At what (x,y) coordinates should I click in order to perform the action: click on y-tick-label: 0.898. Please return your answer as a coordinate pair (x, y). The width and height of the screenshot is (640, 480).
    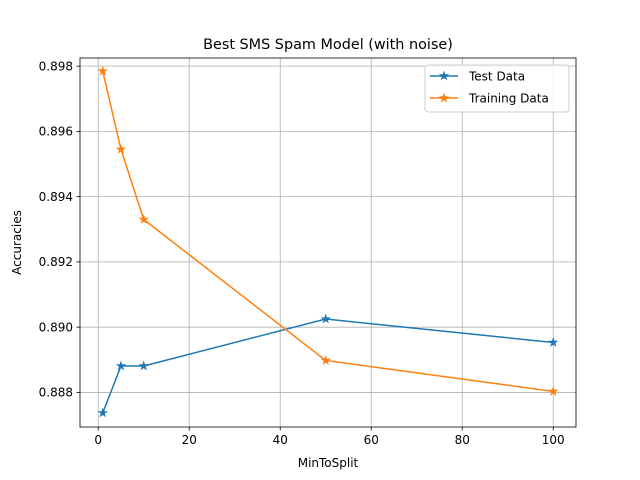
    Looking at the image, I should click on (56, 66).